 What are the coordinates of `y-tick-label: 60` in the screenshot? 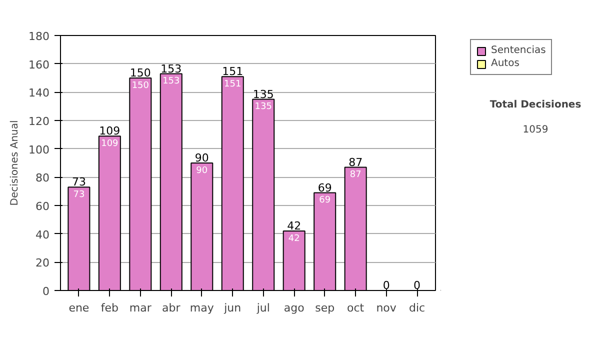 It's located at (43, 206).